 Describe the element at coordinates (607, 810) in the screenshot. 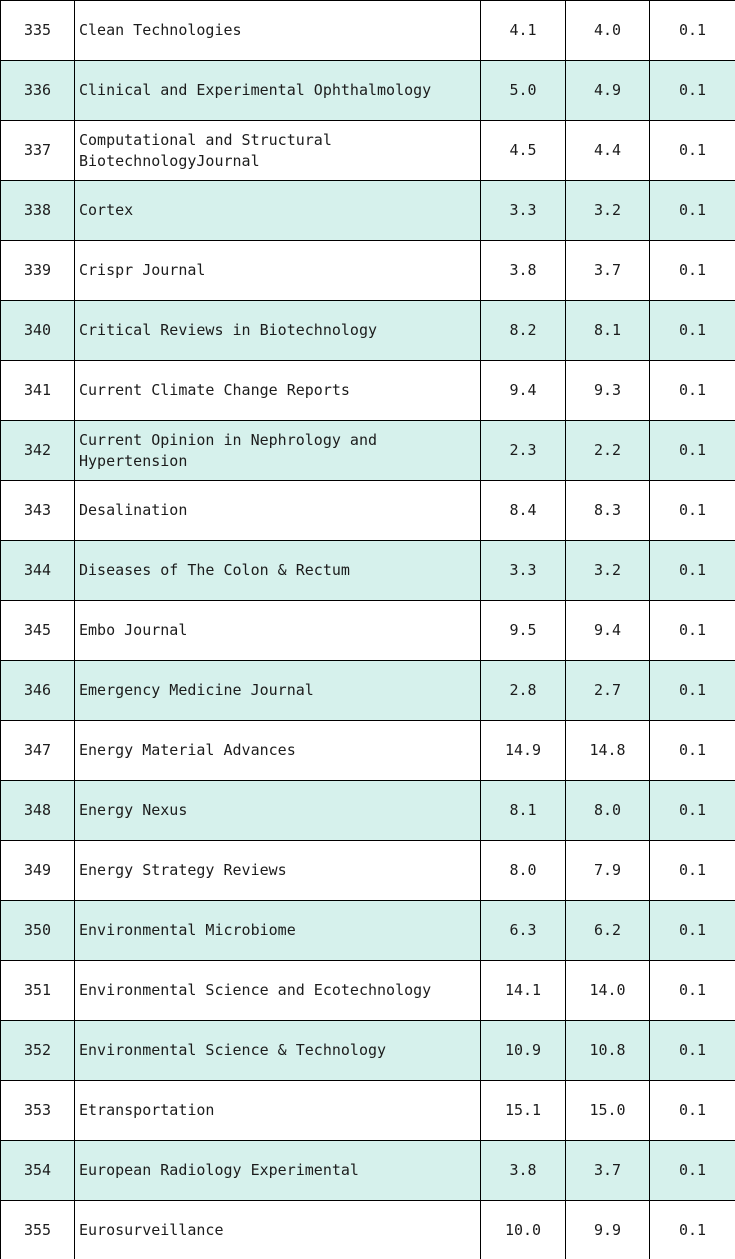

I see `metric-previous-cell: 8.0` at that location.